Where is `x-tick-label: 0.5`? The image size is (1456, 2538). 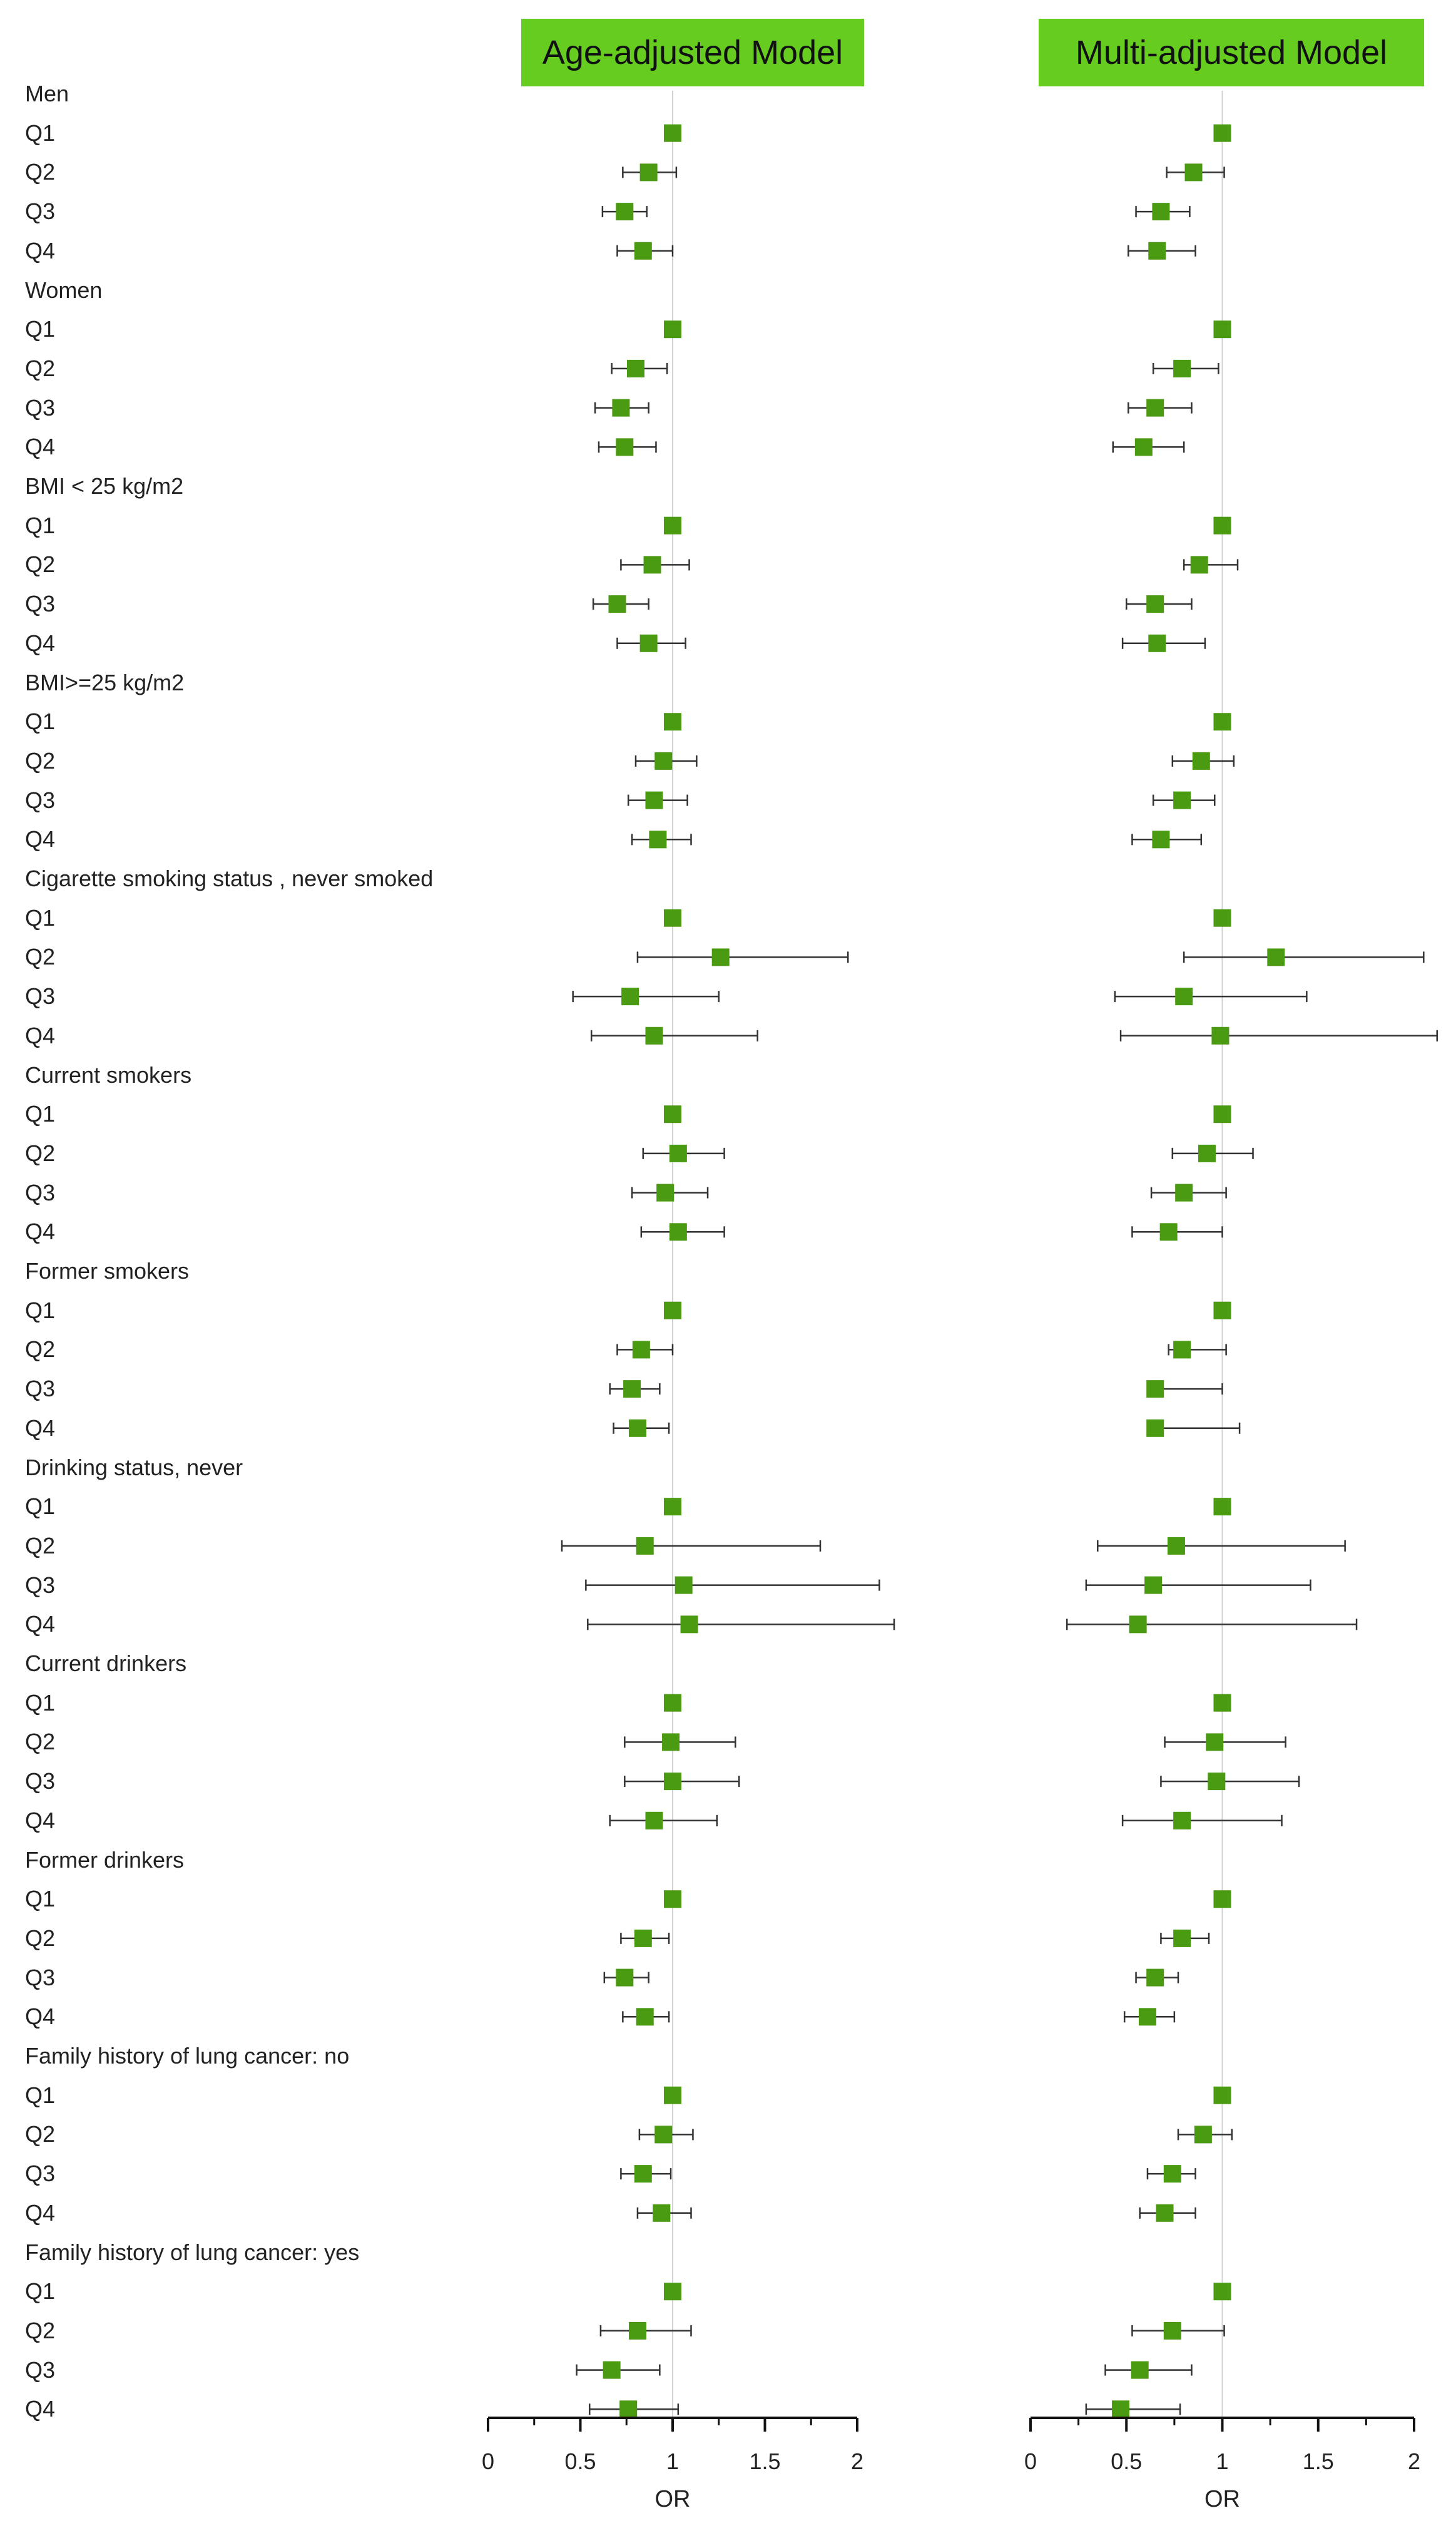
x-tick-label: 0.5 is located at coordinates (580, 2461).